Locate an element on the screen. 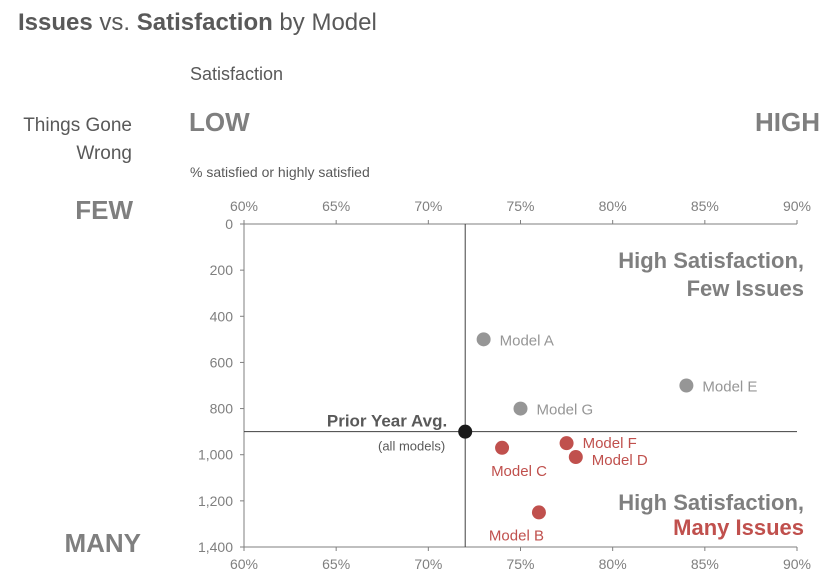  x-tick-label-bottom: 85% is located at coordinates (705, 564).